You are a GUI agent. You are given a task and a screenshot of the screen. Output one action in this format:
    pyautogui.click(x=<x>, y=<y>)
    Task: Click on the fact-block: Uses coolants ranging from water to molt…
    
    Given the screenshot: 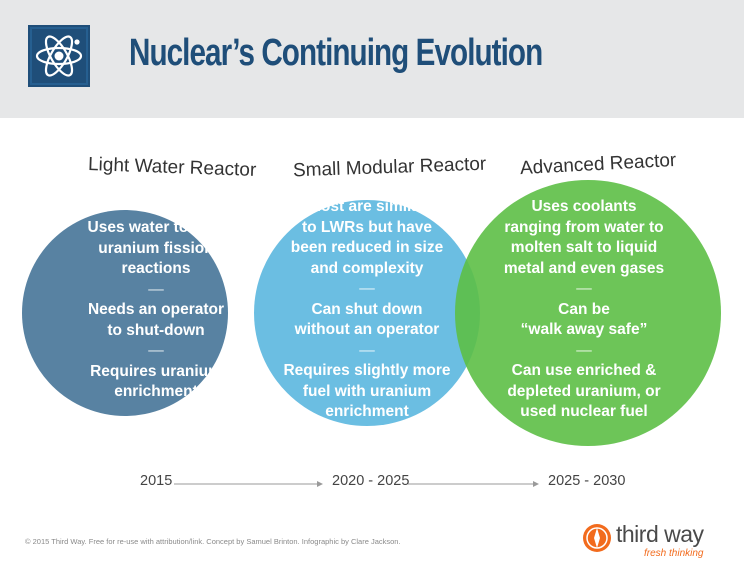 What is the action you would take?
    pyautogui.click(x=584, y=237)
    